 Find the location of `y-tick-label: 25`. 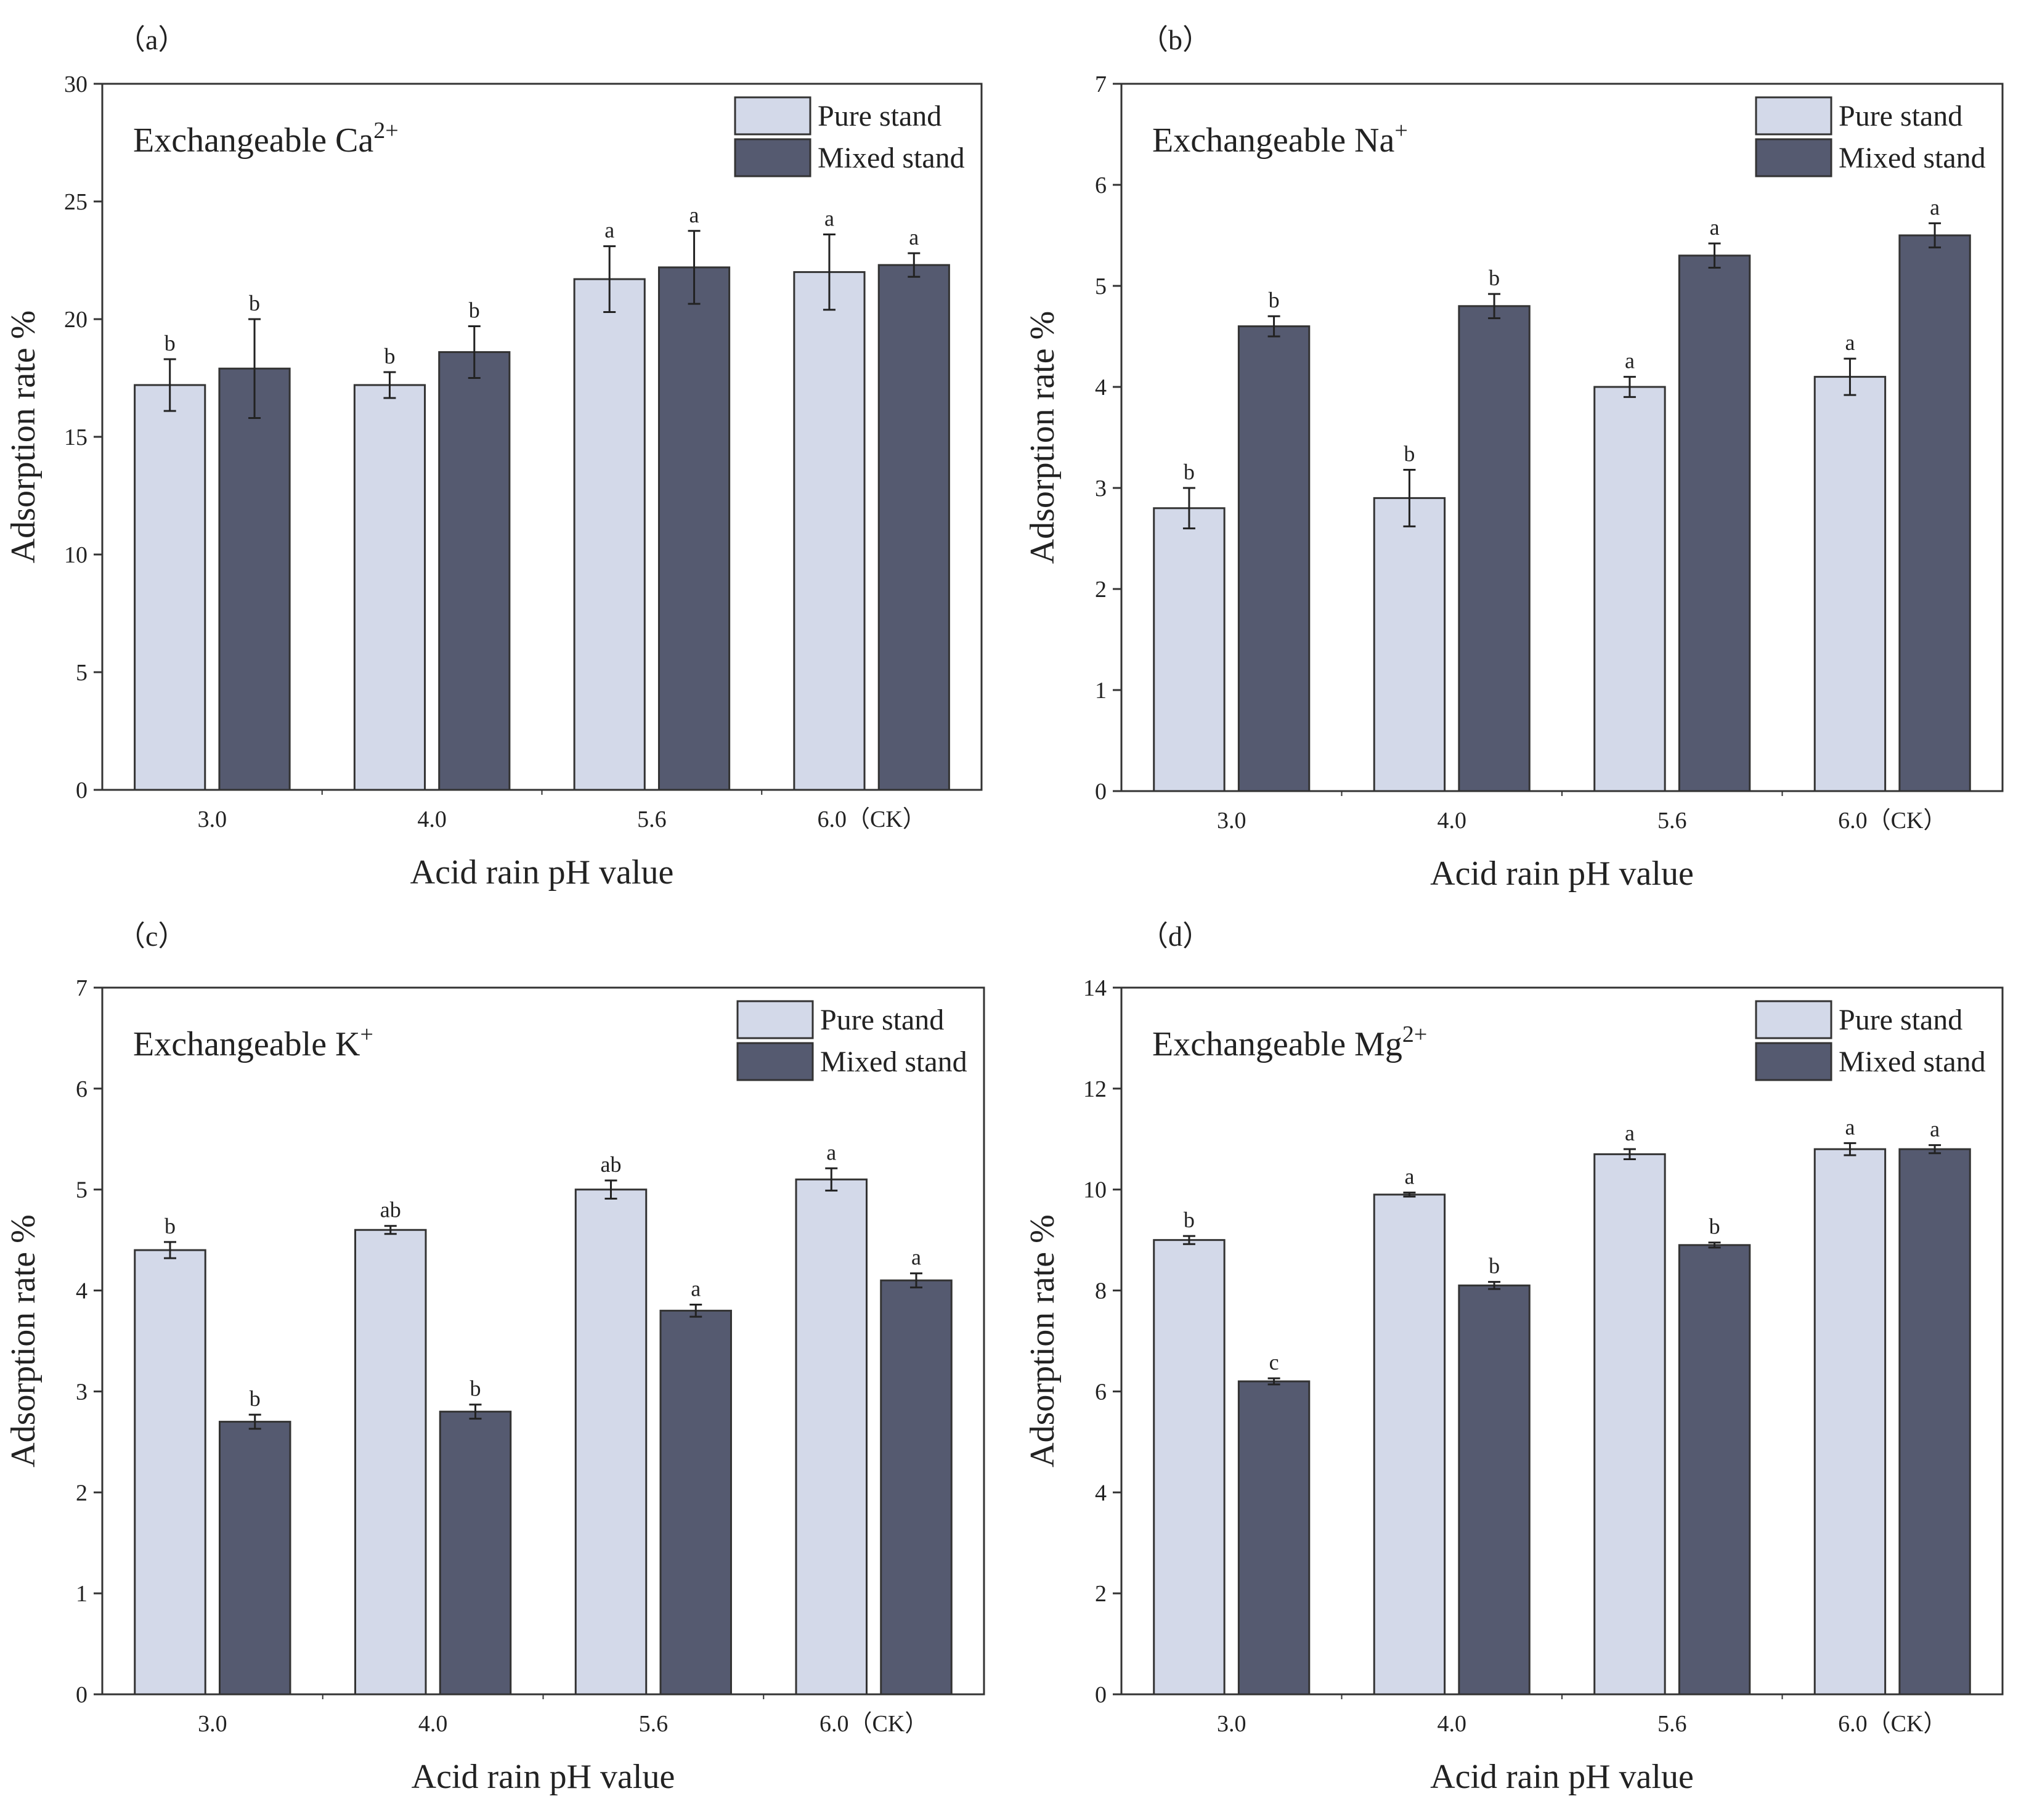

y-tick-label: 25 is located at coordinates (75, 202).